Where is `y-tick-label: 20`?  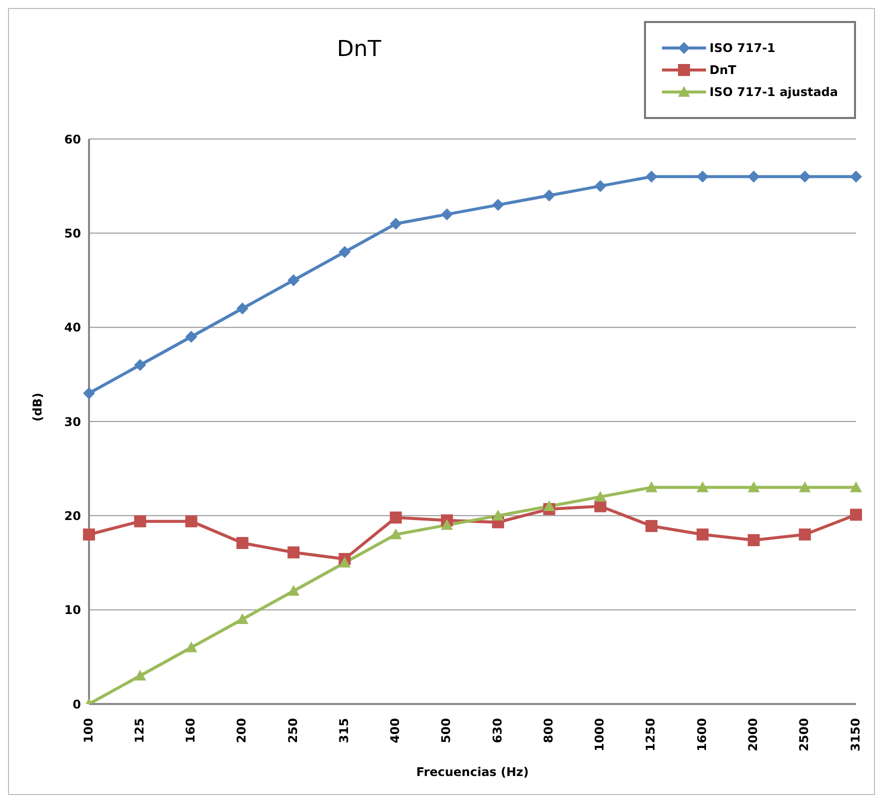 y-tick-label: 20 is located at coordinates (72, 515).